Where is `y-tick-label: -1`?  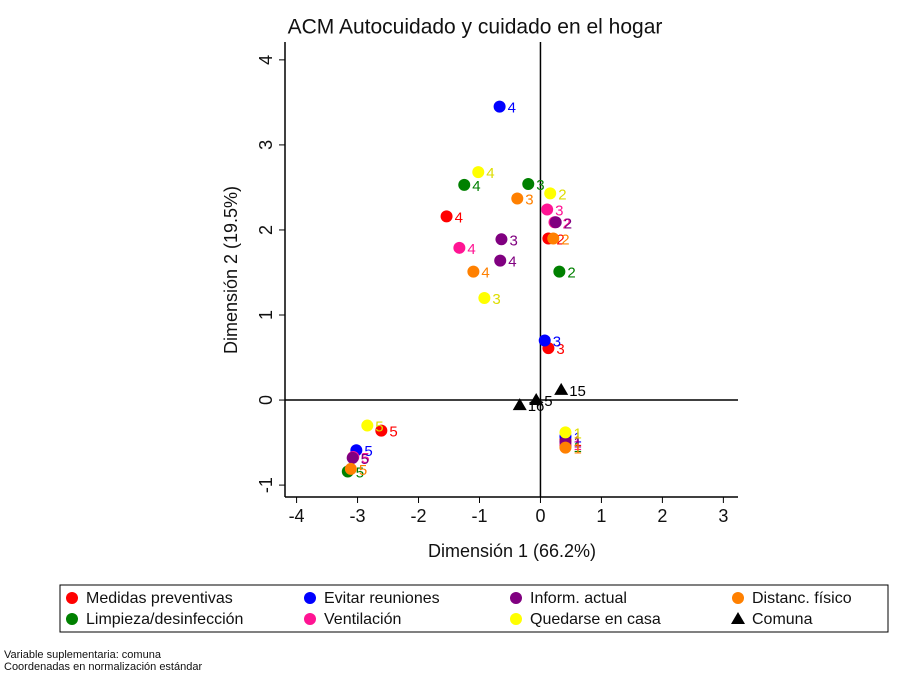
y-tick-label: -1 is located at coordinates (266, 485).